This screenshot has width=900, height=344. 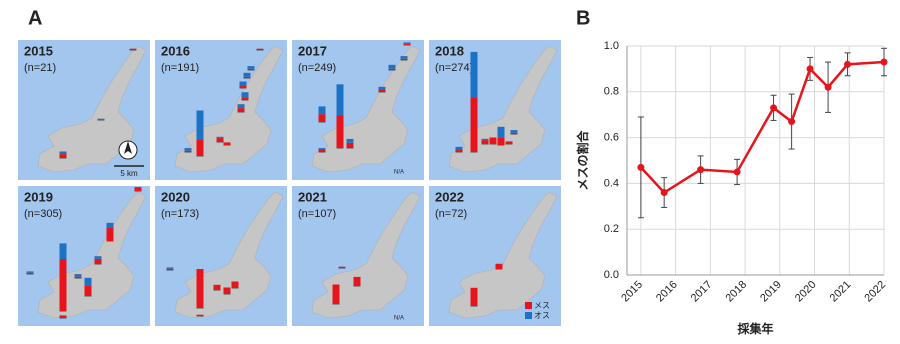 I want to click on y-tick-label: 0.4, so click(x=611, y=183).